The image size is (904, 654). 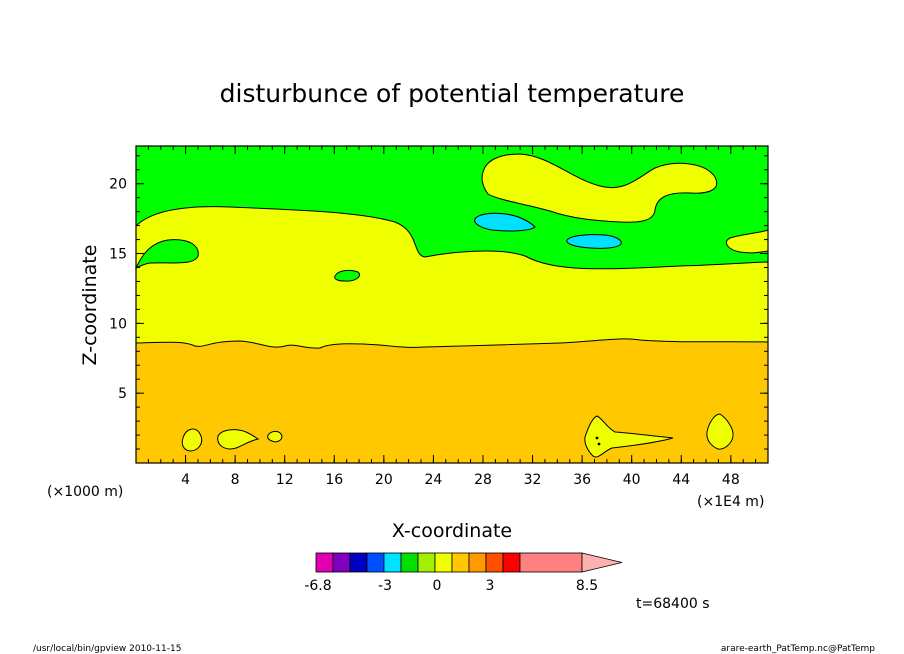 I want to click on x-tick-label: 28, so click(x=483, y=480).